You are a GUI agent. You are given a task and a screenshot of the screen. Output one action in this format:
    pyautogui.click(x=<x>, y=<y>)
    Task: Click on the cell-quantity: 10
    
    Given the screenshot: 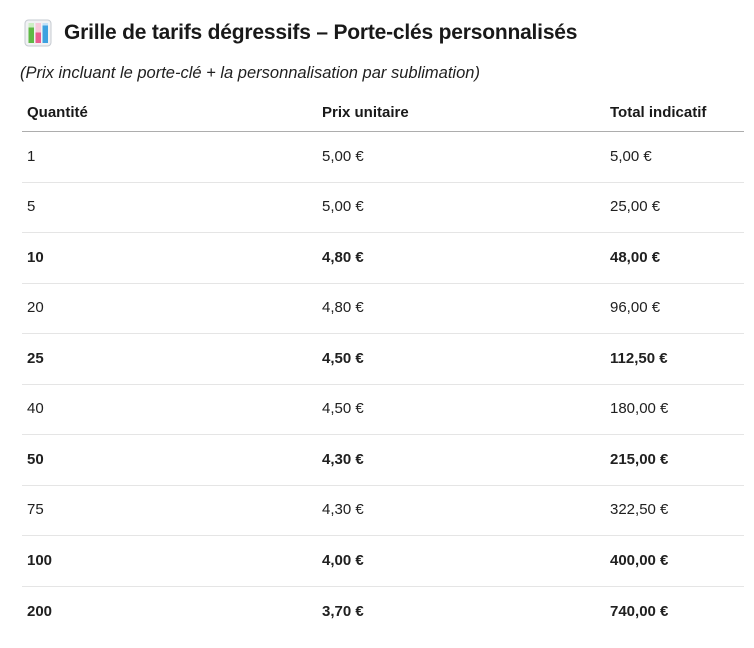 What is the action you would take?
    pyautogui.click(x=35, y=257)
    